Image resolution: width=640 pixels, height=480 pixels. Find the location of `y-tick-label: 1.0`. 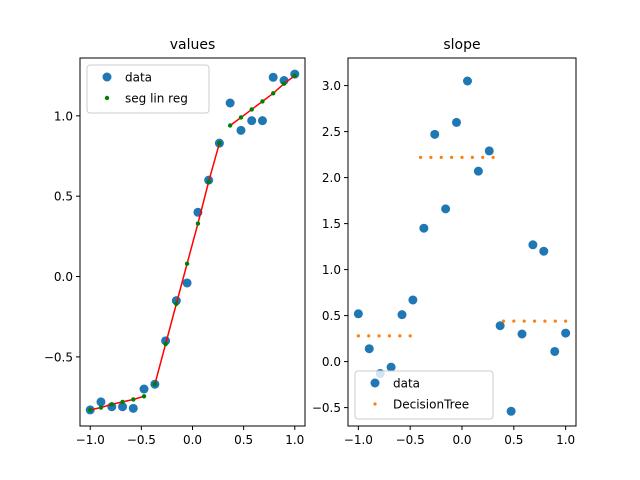

y-tick-label: 1.0 is located at coordinates (63, 116).